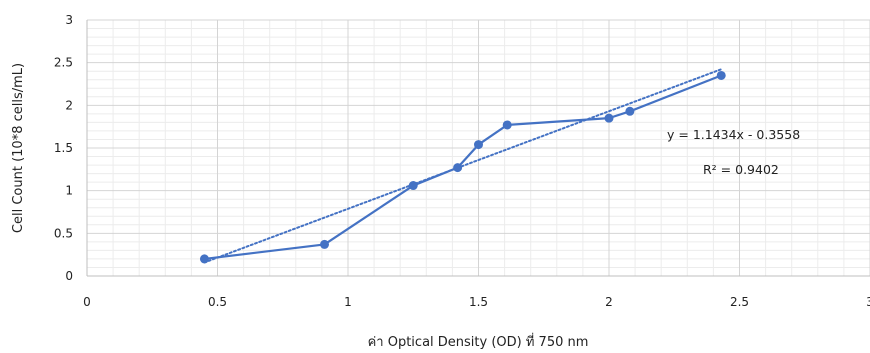 This screenshot has height=353, width=870. I want to click on x-tick-label: 0.5, so click(217, 302).